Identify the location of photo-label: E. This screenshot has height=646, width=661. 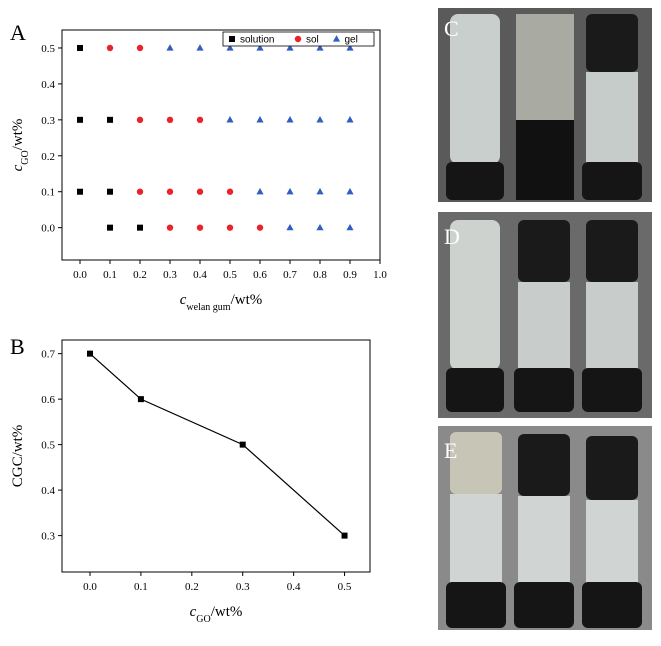
(450, 450).